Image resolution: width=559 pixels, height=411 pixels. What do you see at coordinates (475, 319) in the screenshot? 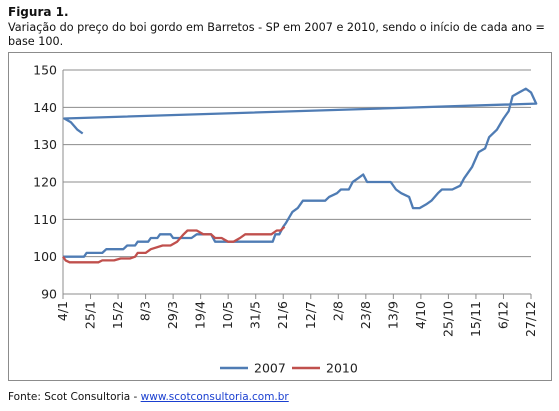
I see `x-tick-label: 15/11` at bounding box center [475, 319].